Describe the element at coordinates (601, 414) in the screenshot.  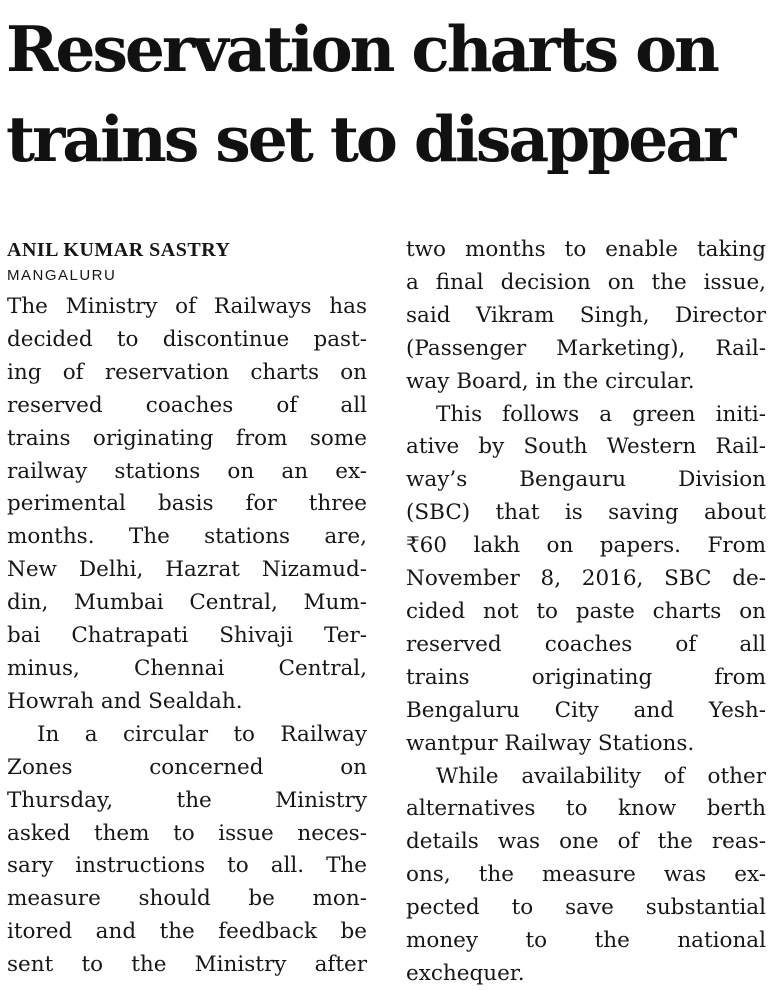
I see `body-text-line: This follows a green initi-` at that location.